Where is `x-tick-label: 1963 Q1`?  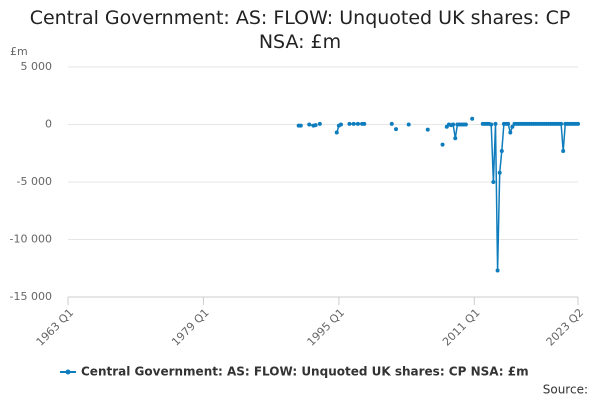 x-tick-label: 1963 Q1 is located at coordinates (55, 327).